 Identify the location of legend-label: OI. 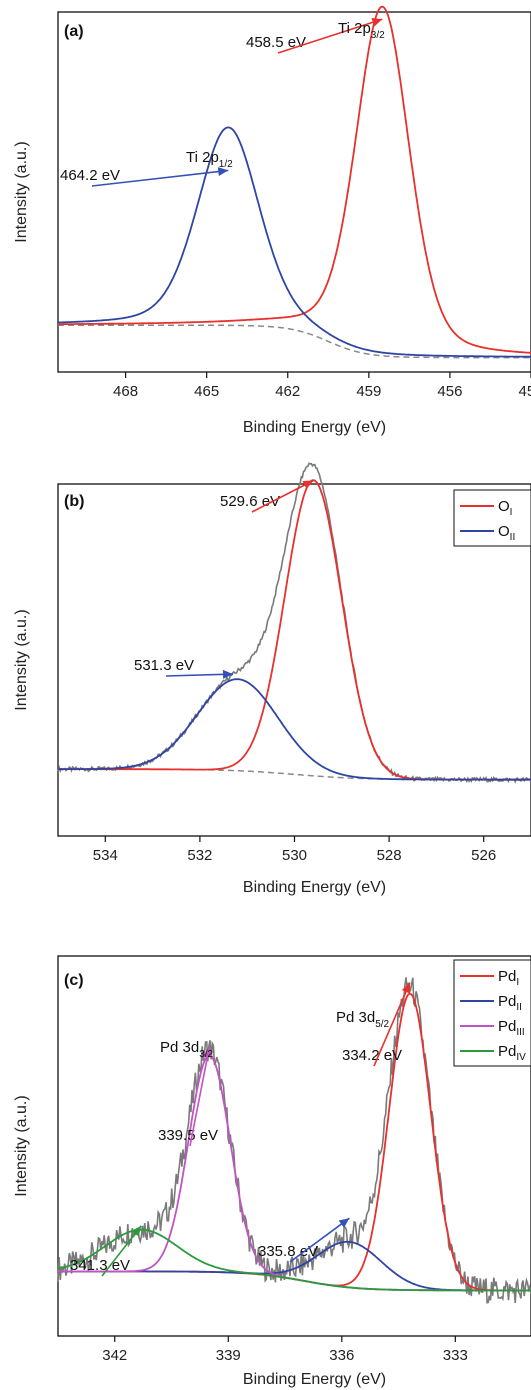
(505, 508).